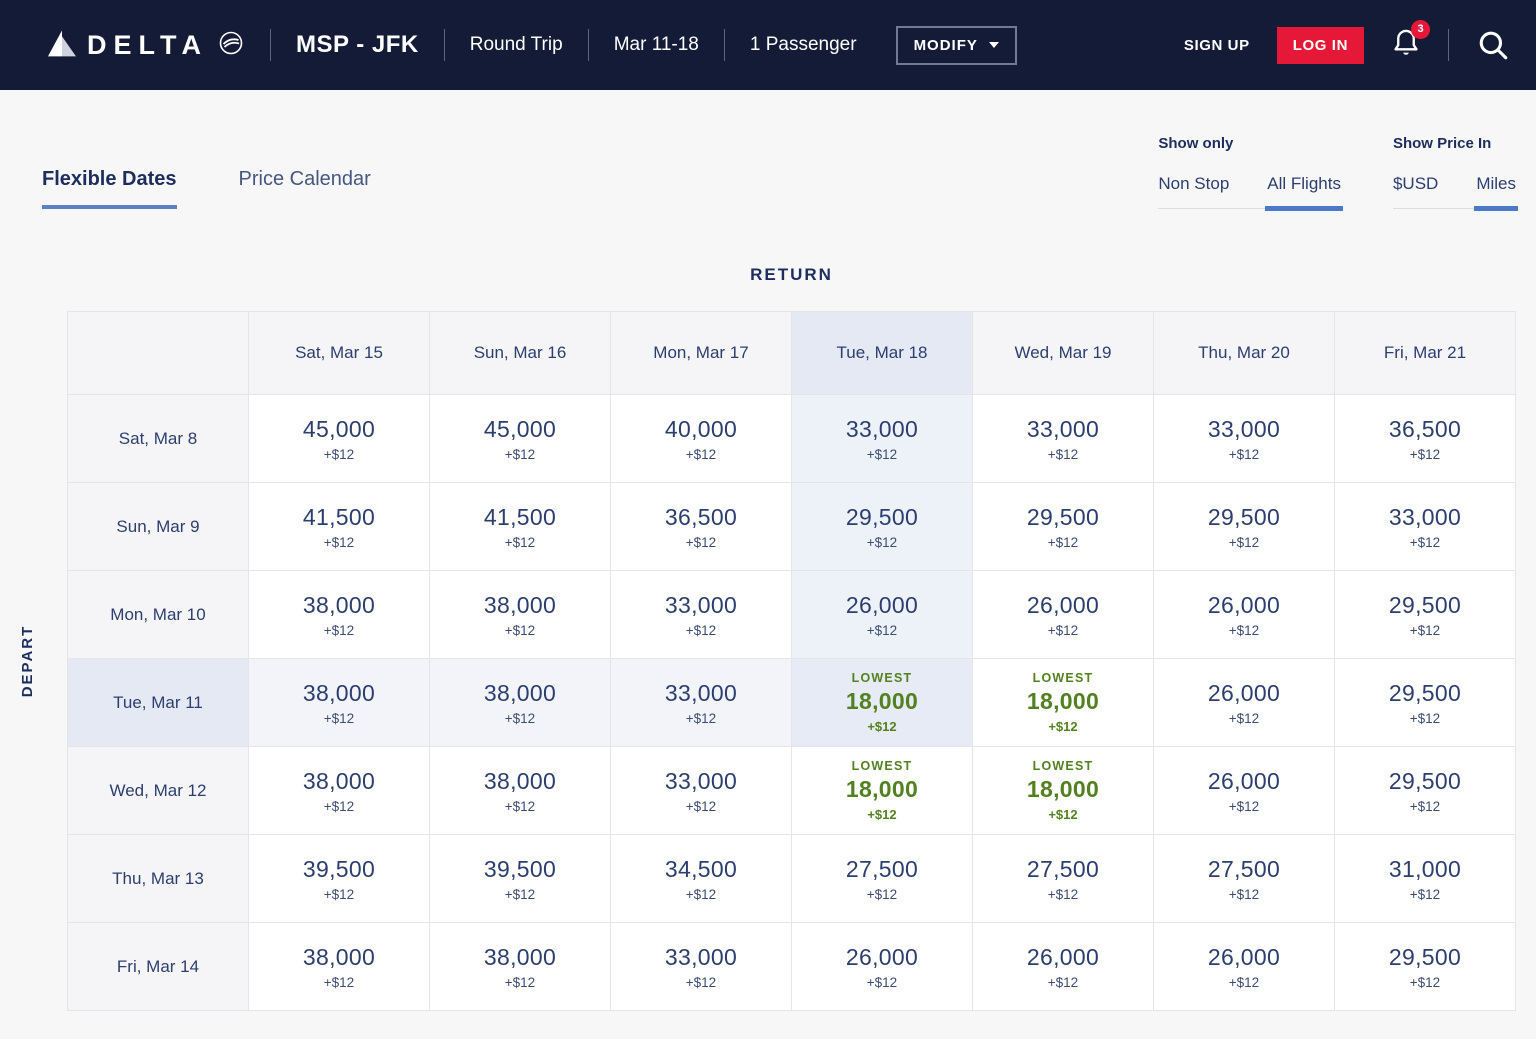  What do you see at coordinates (1320, 45) in the screenshot?
I see `log-in-button: LOG IN` at bounding box center [1320, 45].